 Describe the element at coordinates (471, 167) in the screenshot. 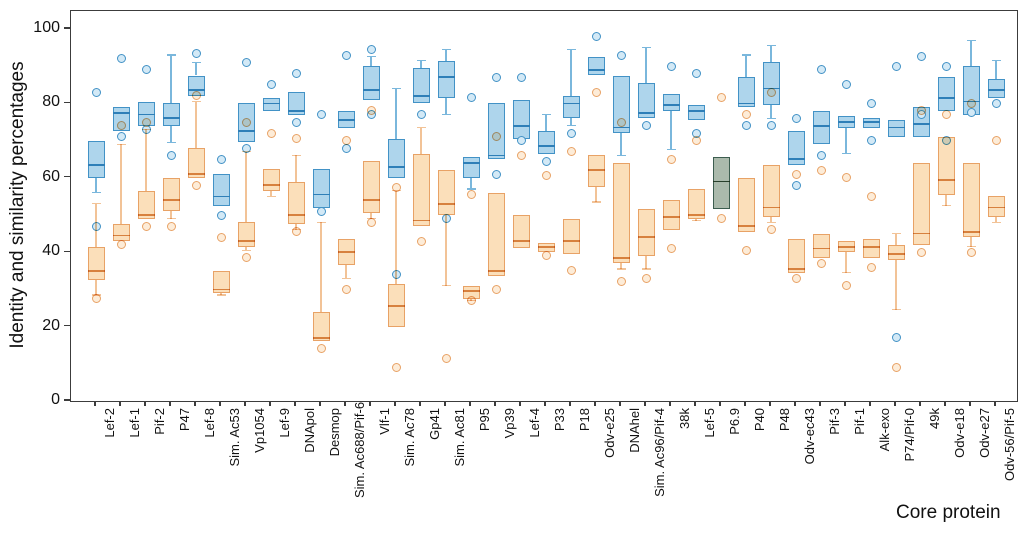

I see `box-blue-P95` at that location.